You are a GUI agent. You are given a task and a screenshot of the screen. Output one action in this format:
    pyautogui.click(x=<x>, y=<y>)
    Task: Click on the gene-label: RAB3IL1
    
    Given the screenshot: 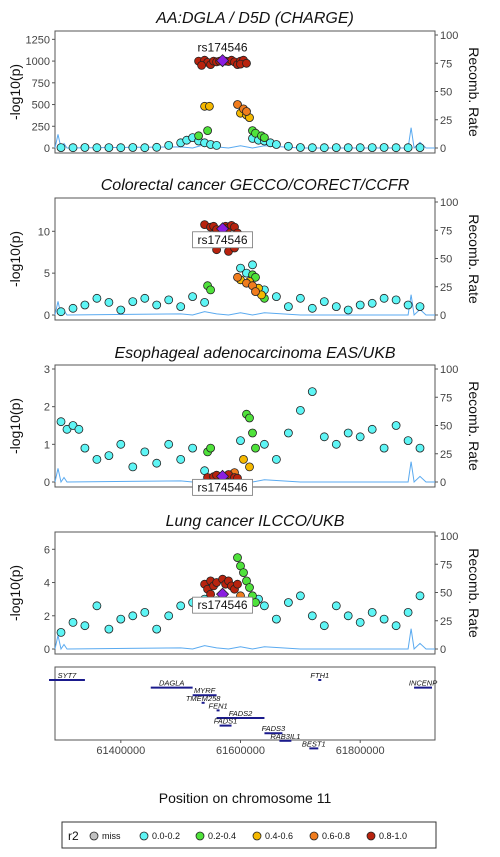 What is the action you would take?
    pyautogui.click(x=285, y=736)
    